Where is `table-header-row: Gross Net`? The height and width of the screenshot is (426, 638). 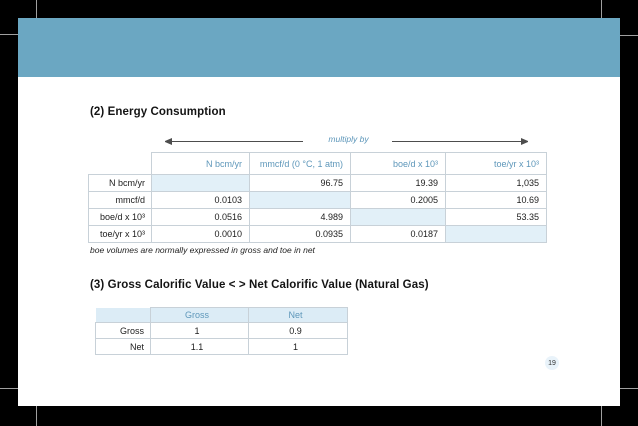 table-header-row: Gross Net is located at coordinates (221, 315).